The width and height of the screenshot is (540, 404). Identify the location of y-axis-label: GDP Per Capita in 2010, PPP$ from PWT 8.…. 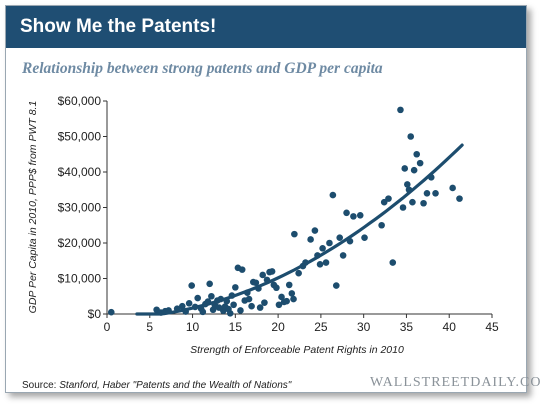
(33, 207).